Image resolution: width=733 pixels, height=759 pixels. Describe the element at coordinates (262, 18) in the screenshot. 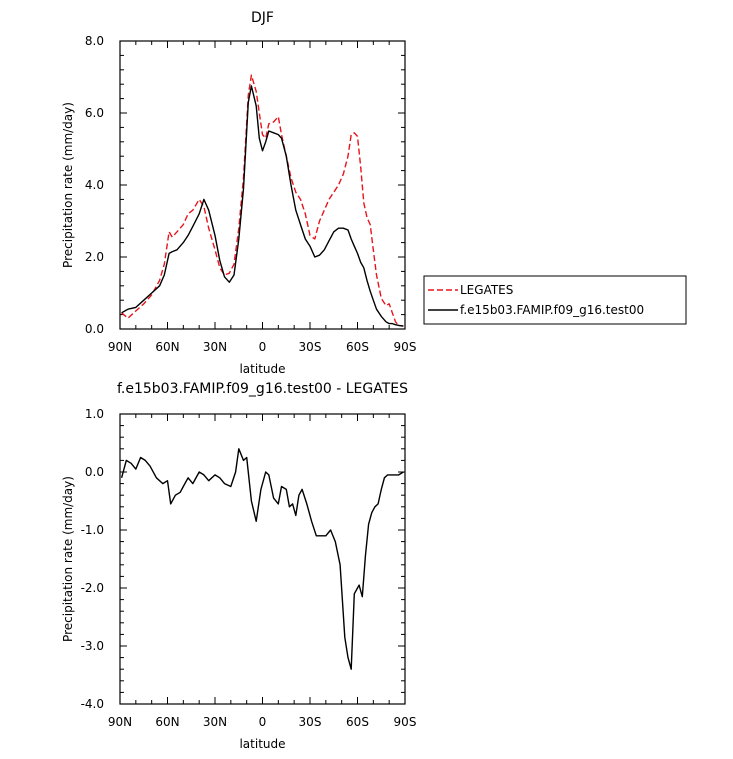

I see `chart-title: DJF` at that location.